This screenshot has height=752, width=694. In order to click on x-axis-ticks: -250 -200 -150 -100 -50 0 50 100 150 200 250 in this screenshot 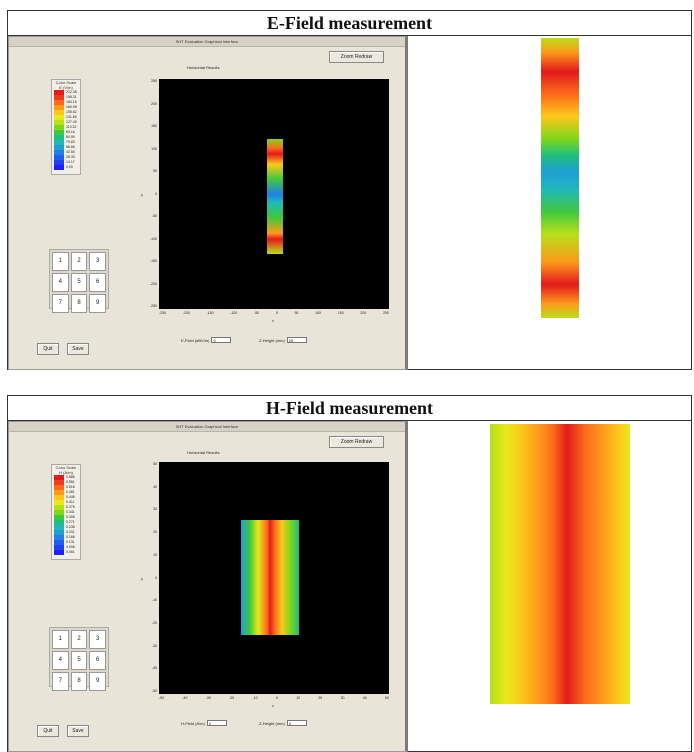, I will do `click(274, 314)`.